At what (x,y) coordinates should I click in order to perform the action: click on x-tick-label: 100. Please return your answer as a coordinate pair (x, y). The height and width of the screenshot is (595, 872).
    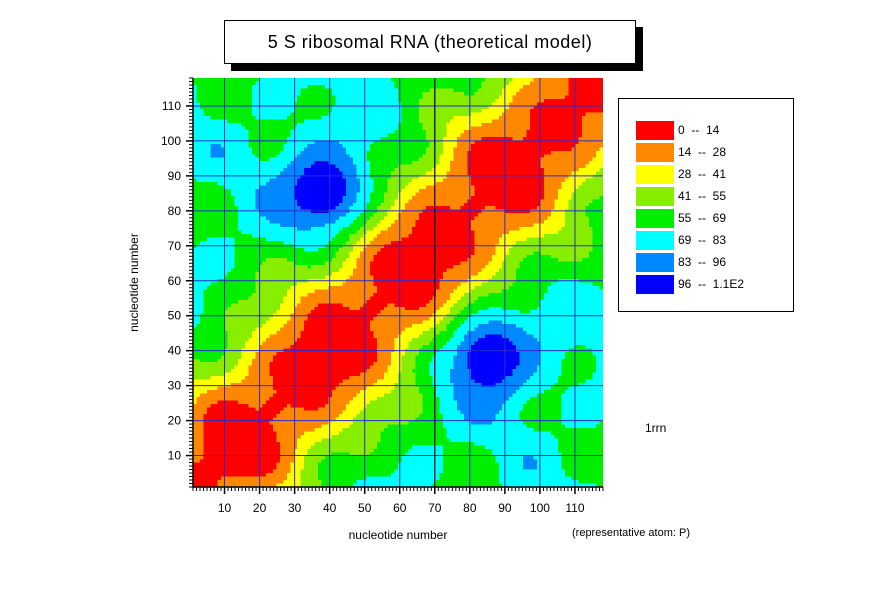
    Looking at the image, I should click on (540, 508).